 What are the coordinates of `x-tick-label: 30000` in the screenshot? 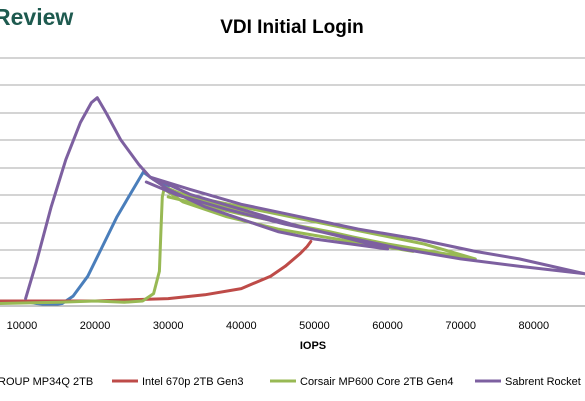 It's located at (168, 326).